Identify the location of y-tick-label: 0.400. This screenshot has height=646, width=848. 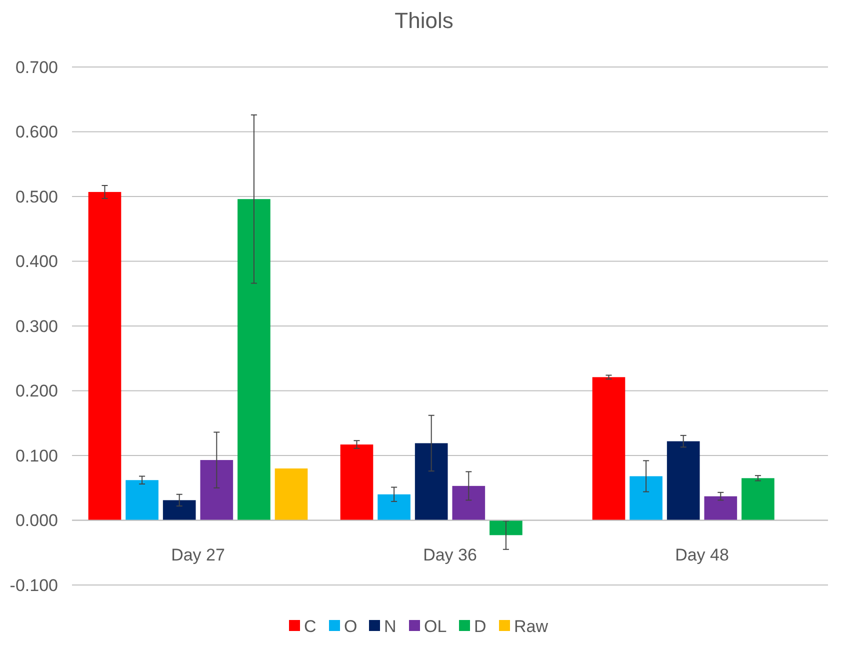
(36, 262).